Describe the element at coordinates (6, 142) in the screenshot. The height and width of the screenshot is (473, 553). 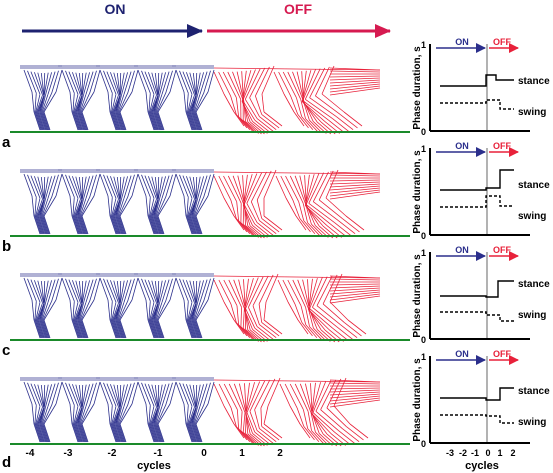
I see `panel-letter: a` at that location.